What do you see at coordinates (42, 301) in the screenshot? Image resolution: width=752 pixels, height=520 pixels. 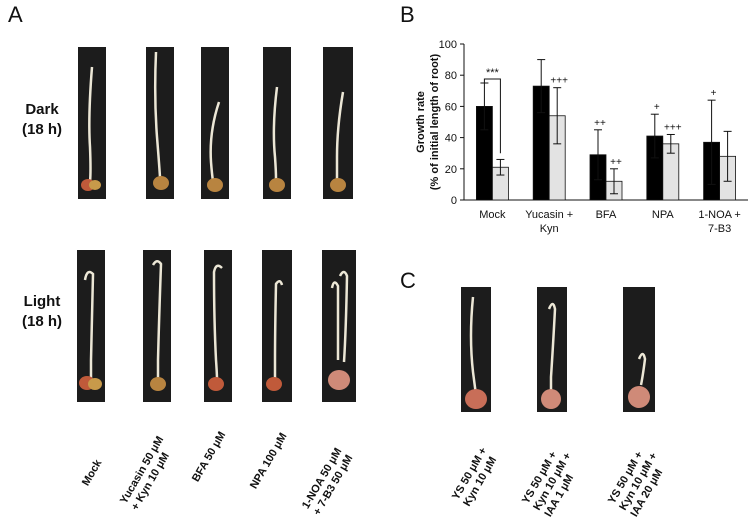 I see `row-label-light-line1: Light` at bounding box center [42, 301].